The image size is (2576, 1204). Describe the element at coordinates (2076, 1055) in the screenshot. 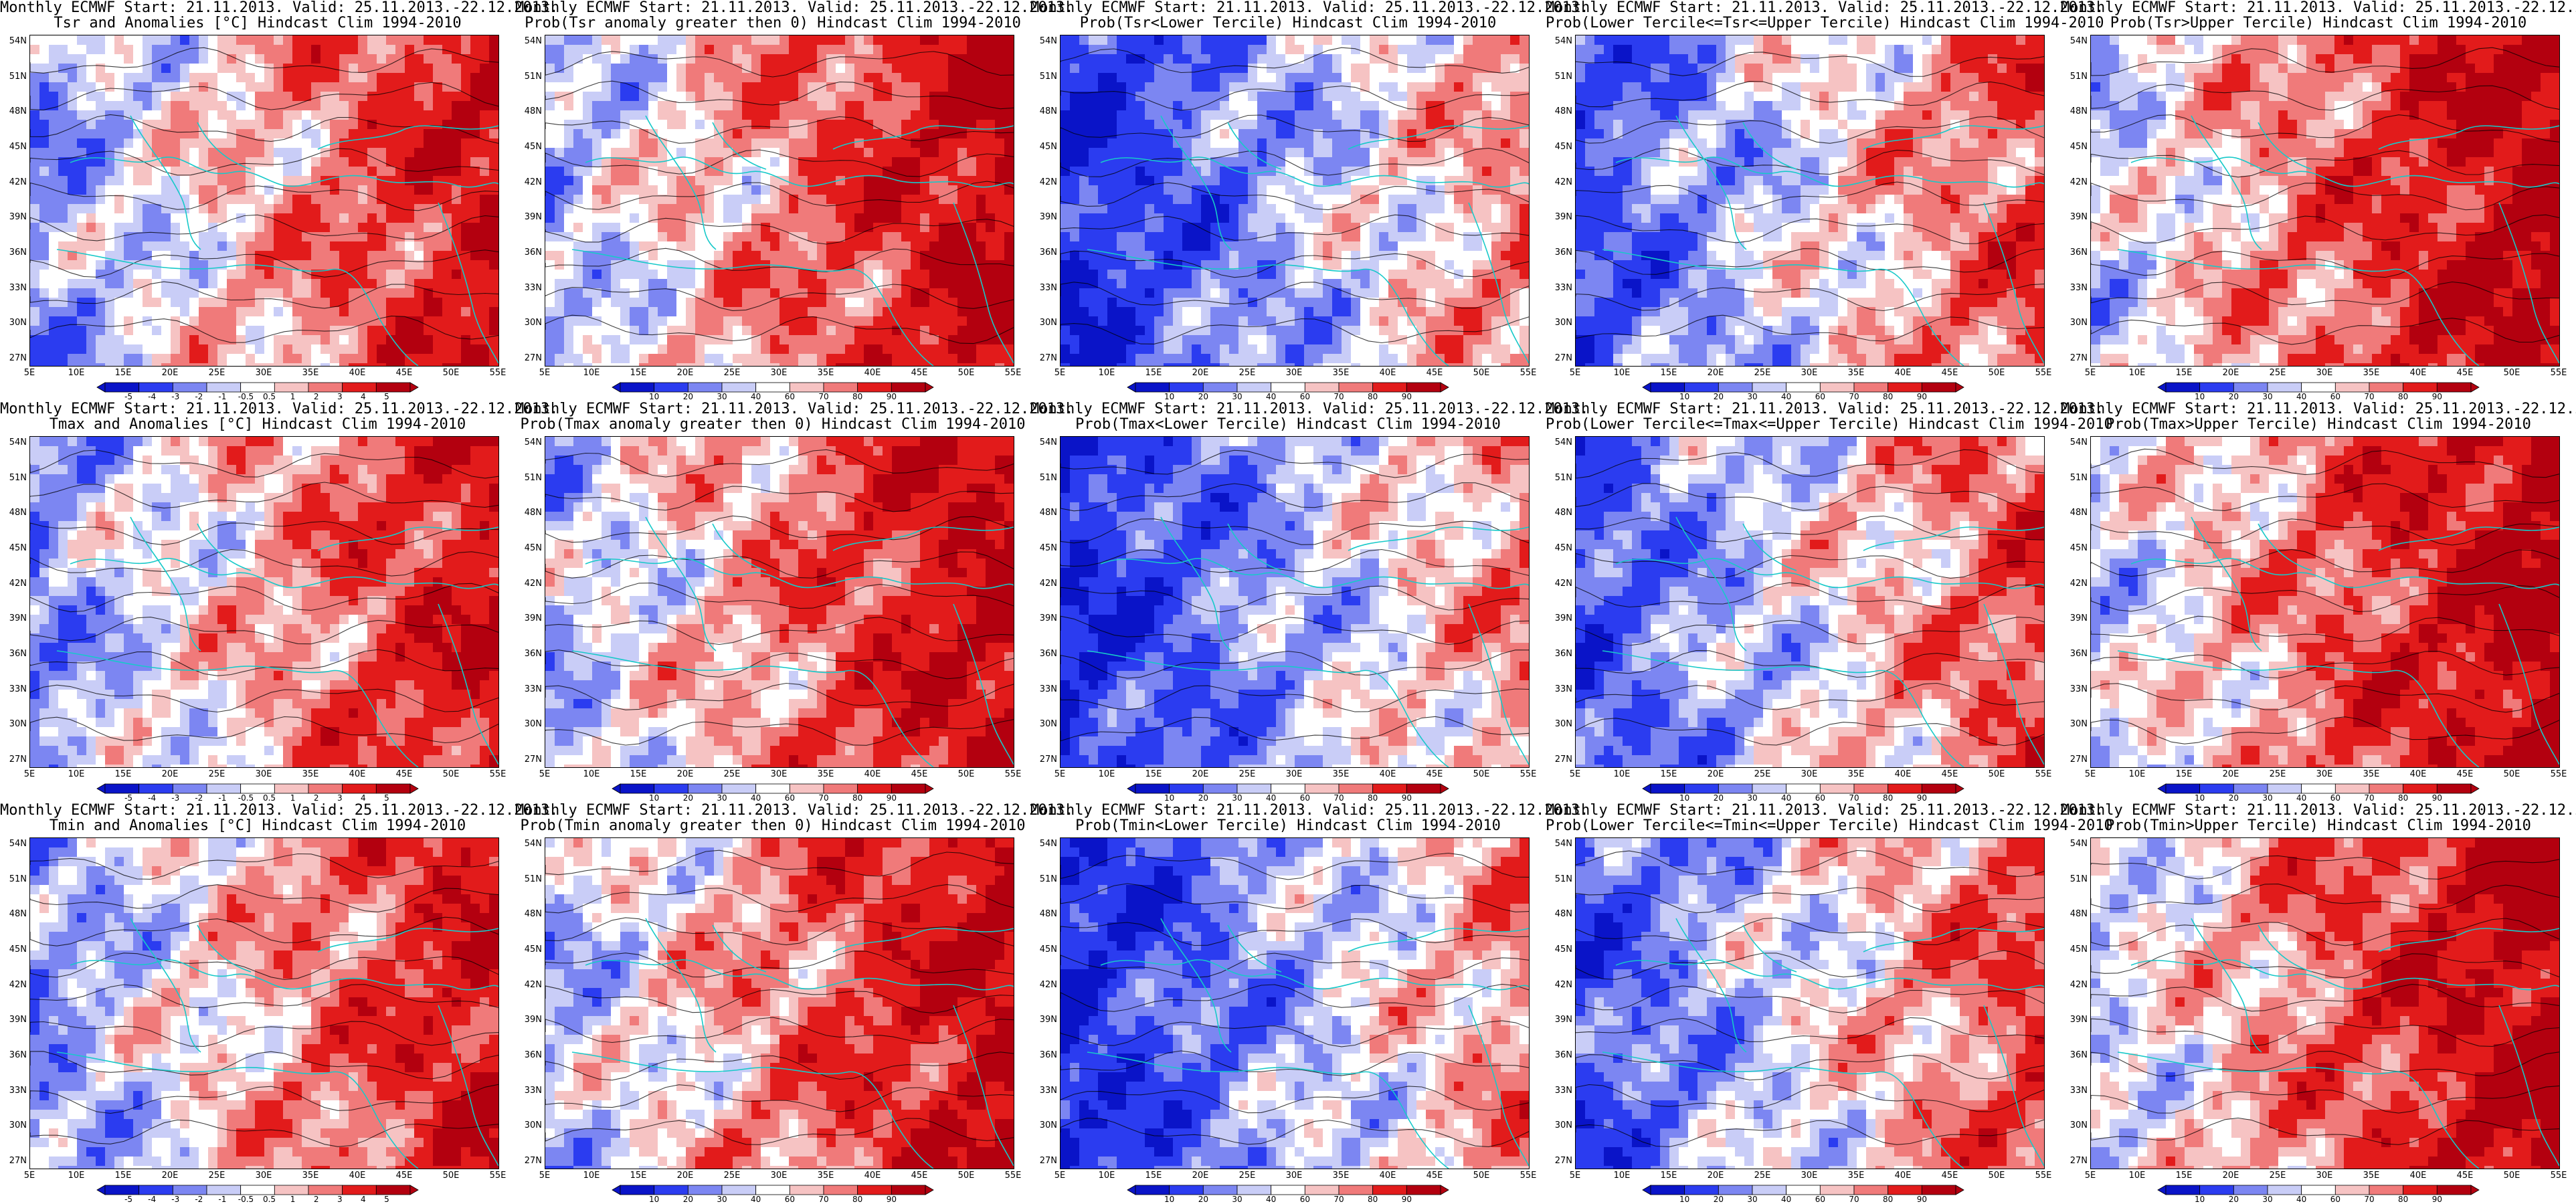

I see `lat-label: 36N` at that location.